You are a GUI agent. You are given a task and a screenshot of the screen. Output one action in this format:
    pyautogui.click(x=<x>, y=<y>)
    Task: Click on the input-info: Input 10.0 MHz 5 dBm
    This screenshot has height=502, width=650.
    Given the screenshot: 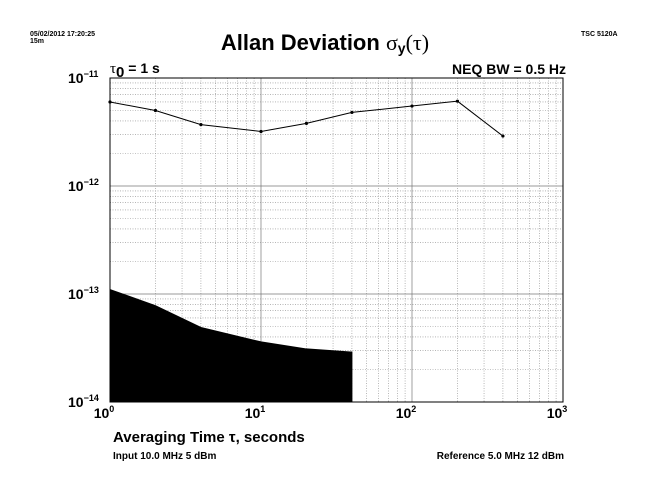 What is the action you would take?
    pyautogui.click(x=165, y=456)
    